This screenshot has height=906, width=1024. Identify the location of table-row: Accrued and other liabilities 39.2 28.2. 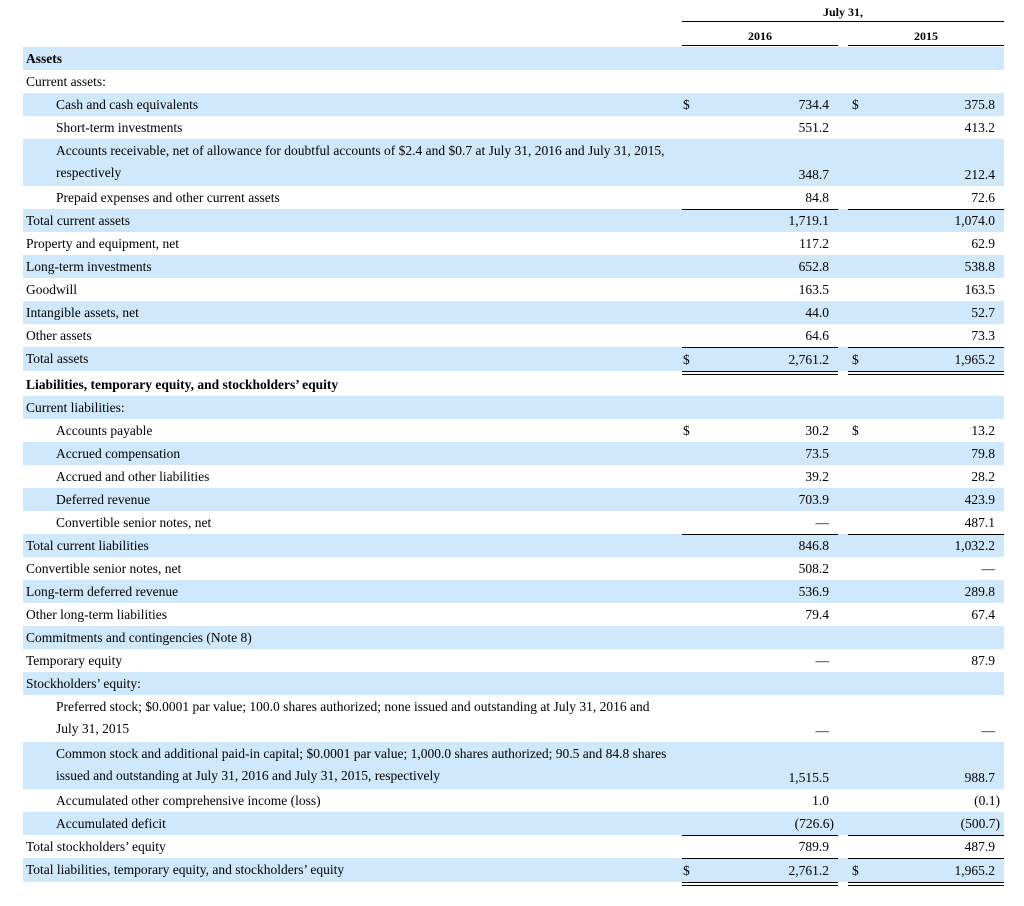
(513, 476).